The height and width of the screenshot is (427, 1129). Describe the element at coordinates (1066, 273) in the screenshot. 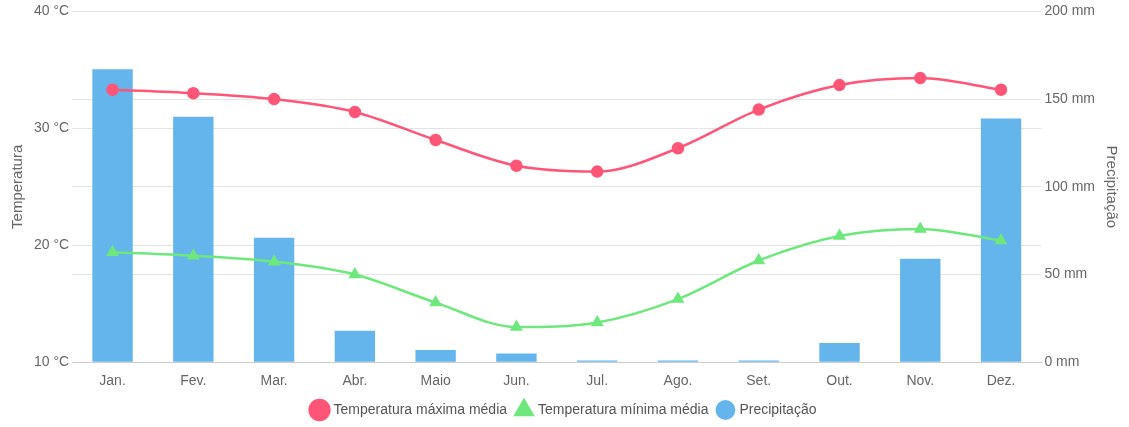

I see `y2-tick-label: 50 mm` at that location.